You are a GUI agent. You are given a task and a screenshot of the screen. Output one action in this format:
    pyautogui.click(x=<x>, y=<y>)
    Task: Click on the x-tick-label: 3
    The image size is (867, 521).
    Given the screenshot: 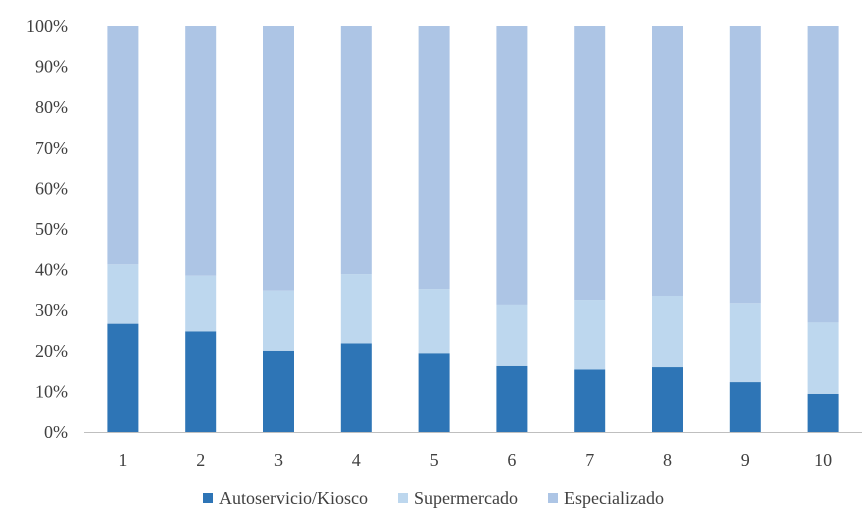 What is the action you would take?
    pyautogui.click(x=278, y=460)
    